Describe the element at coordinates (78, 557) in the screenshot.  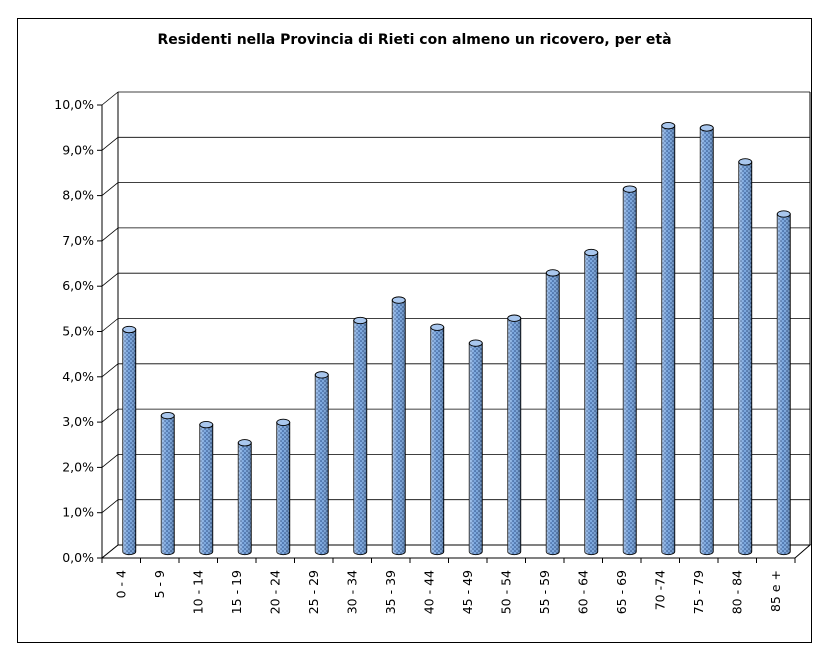
I see `y-tick-label: 0,0%` at that location.